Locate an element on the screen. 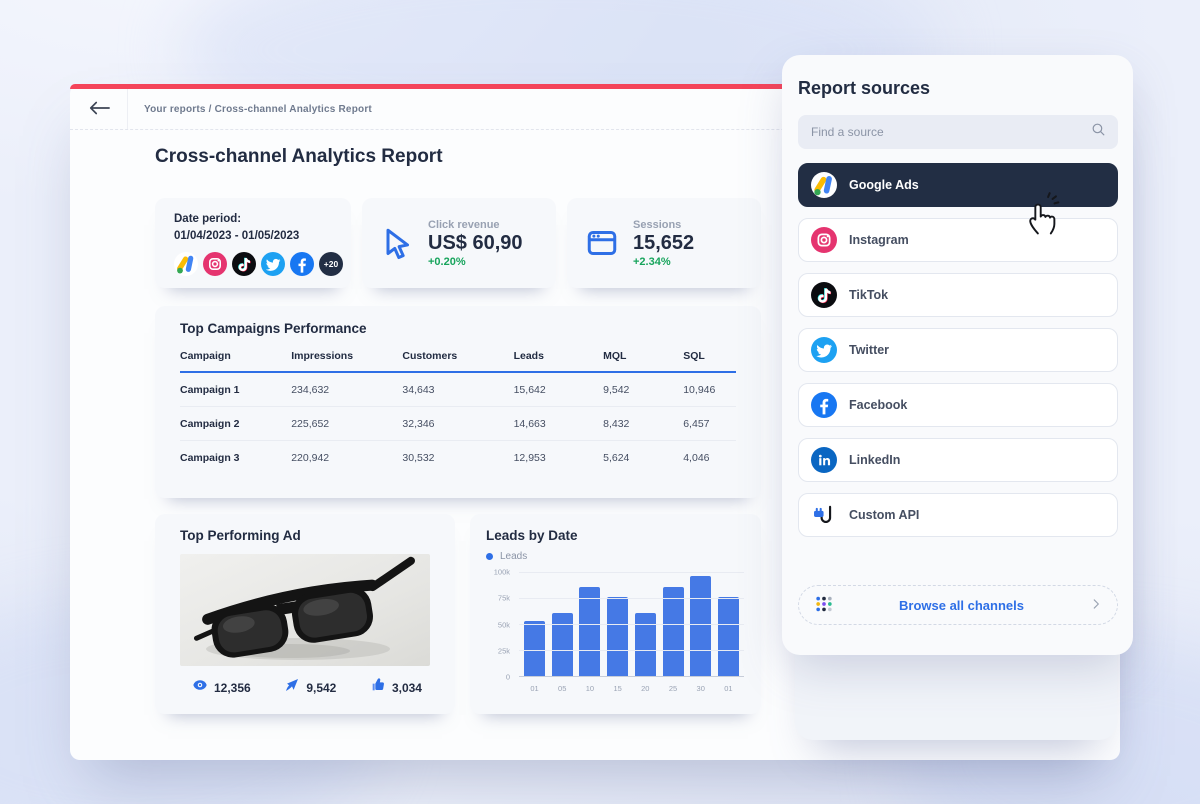 This screenshot has width=1200, height=804. column-header: SQL is located at coordinates (694, 356).